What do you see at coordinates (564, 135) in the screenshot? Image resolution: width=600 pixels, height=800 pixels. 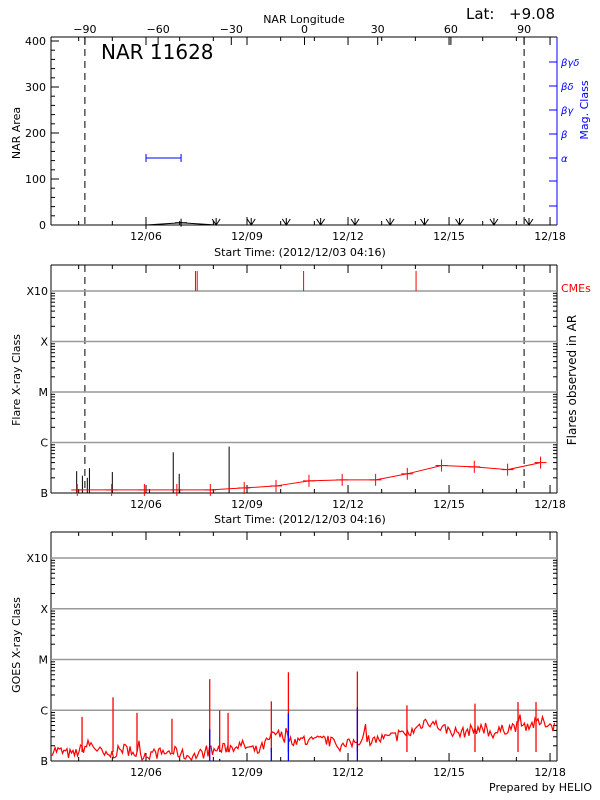 I see `mag-class-tick-label: β` at bounding box center [564, 135].